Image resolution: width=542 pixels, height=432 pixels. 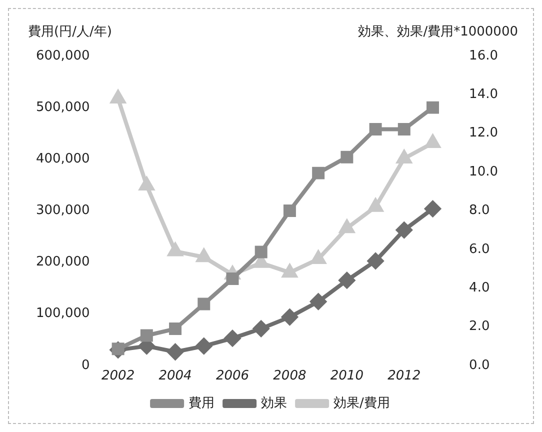 I want to click on y2-tick-label: 14.0, so click(x=483, y=94).